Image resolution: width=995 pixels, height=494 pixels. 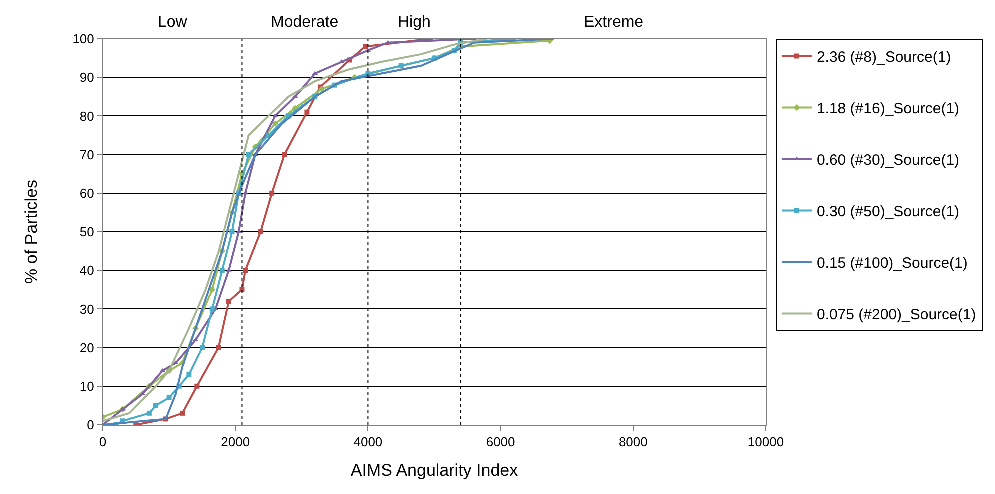 What do you see at coordinates (892, 263) in the screenshot?
I see `legend-label: 0.15 (#100)_Source(1)` at bounding box center [892, 263].